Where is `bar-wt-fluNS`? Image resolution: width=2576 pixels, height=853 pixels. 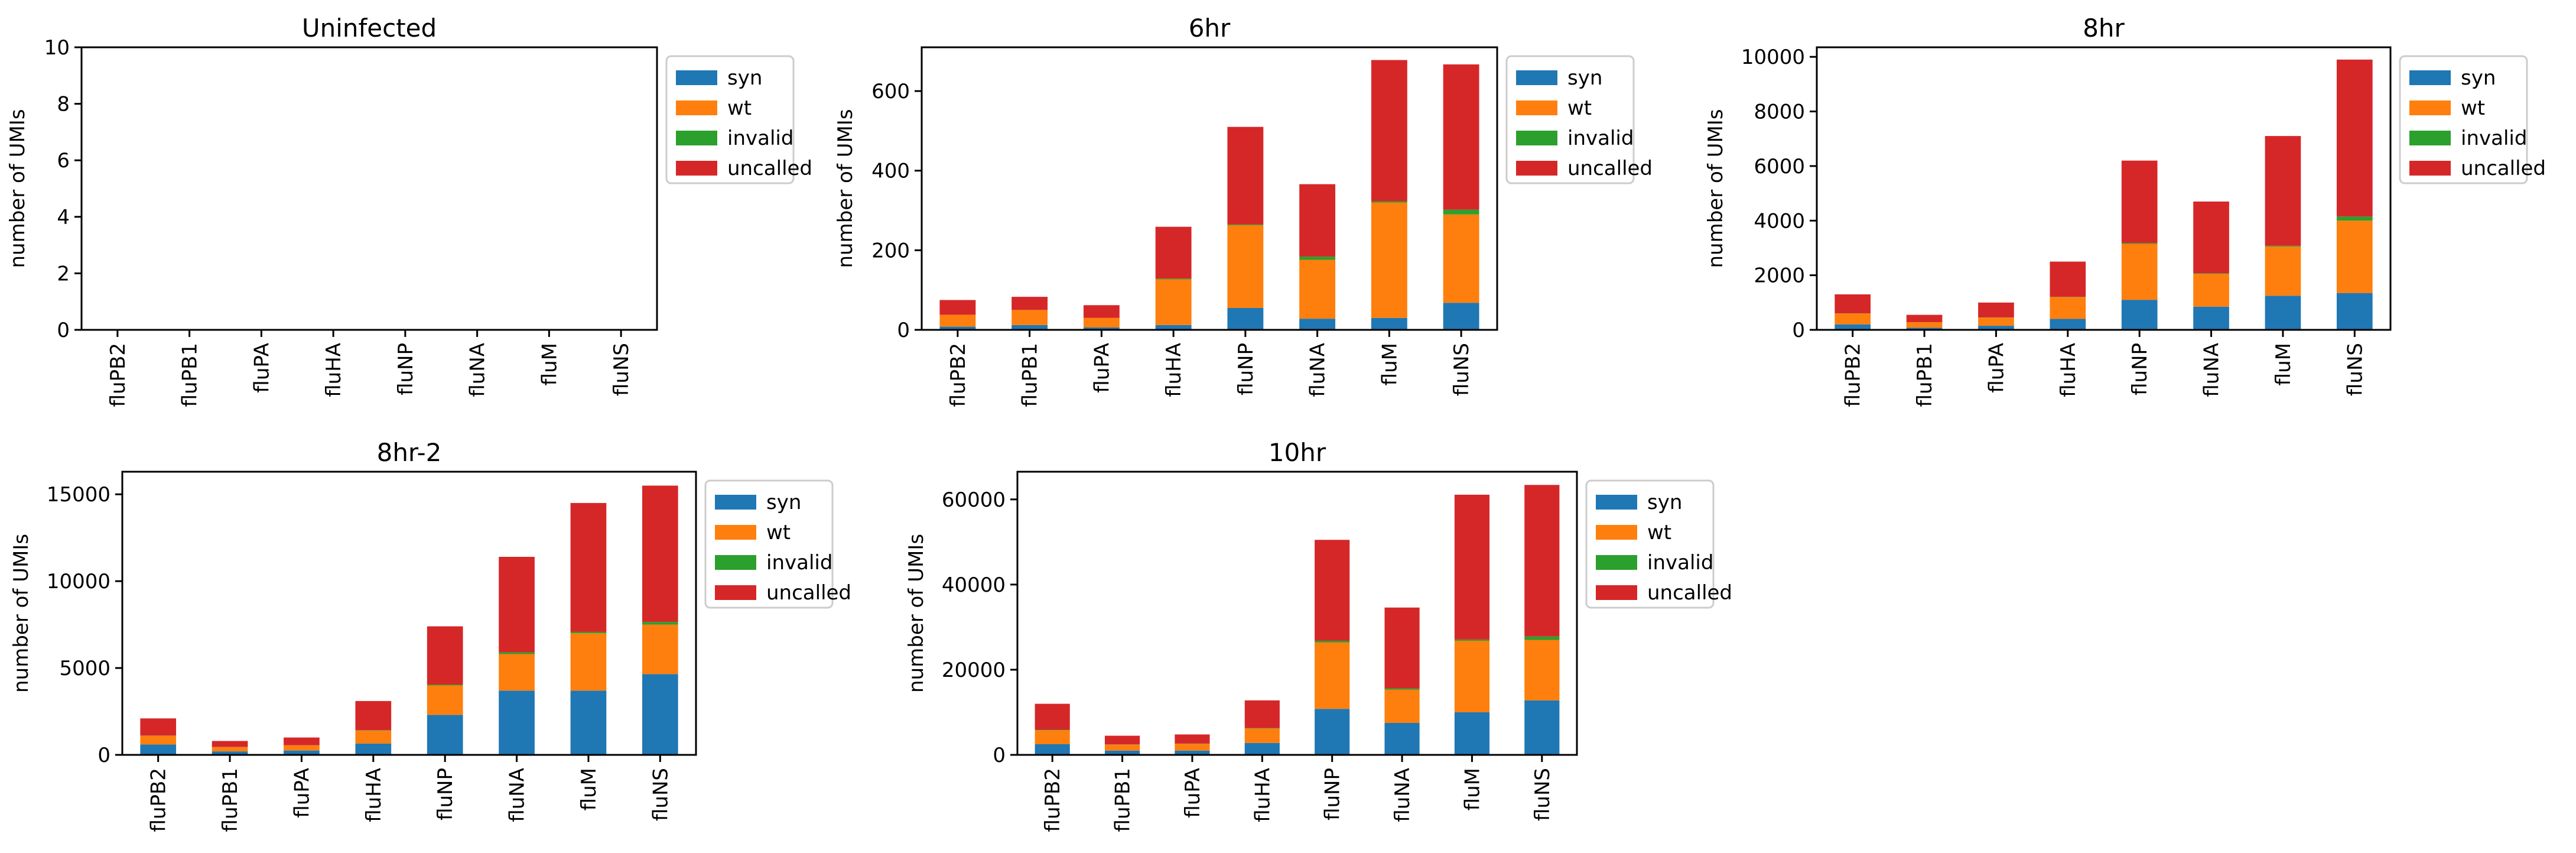
bar-wt-fluNS is located at coordinates (660, 650).